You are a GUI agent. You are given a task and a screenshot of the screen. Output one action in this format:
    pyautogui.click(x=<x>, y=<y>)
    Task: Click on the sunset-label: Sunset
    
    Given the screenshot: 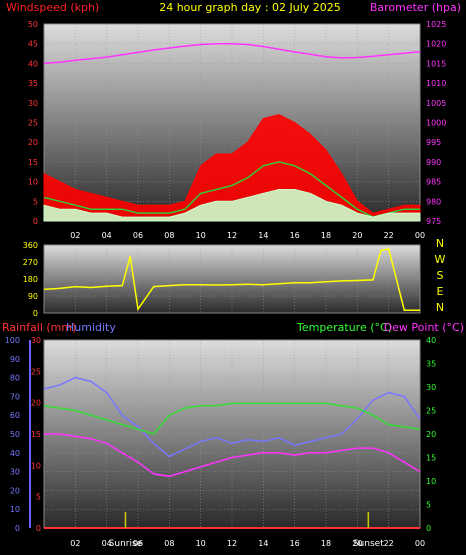 What is the action you would take?
    pyautogui.click(x=368, y=544)
    